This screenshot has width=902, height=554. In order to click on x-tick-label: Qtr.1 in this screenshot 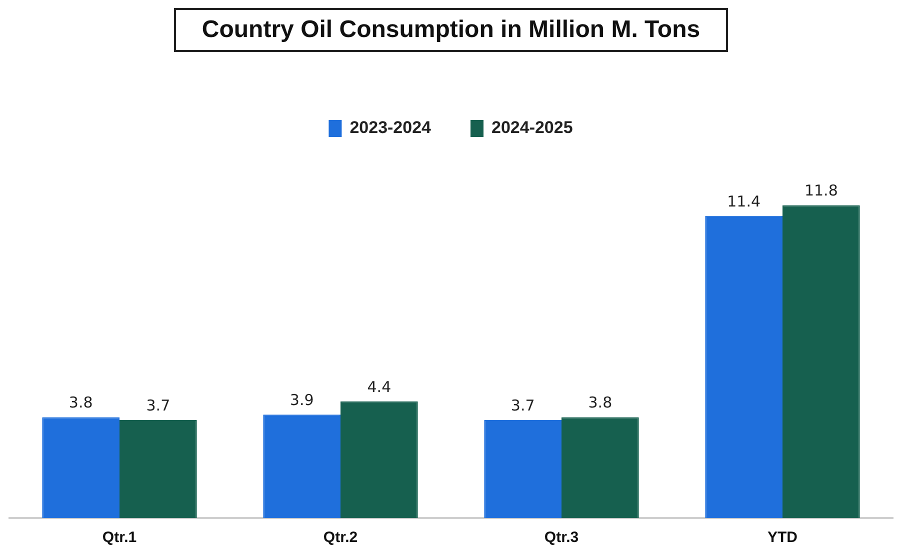, I will do `click(119, 537)`.